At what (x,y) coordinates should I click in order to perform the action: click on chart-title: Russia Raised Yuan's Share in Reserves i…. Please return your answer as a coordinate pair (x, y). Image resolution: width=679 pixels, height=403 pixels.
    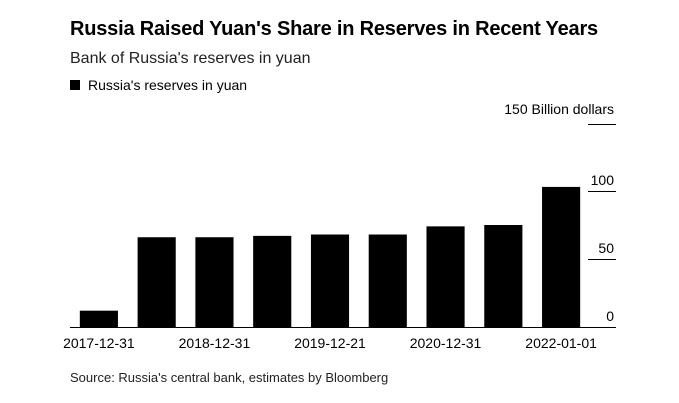
    Looking at the image, I should click on (334, 29).